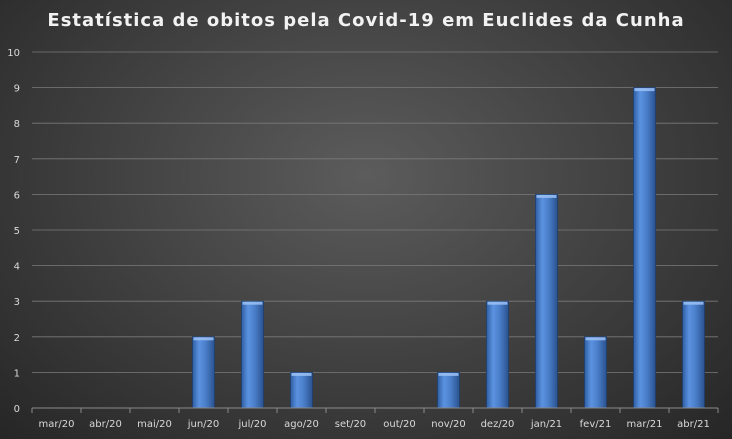  I want to click on y-tick-label: 2, so click(17, 338).